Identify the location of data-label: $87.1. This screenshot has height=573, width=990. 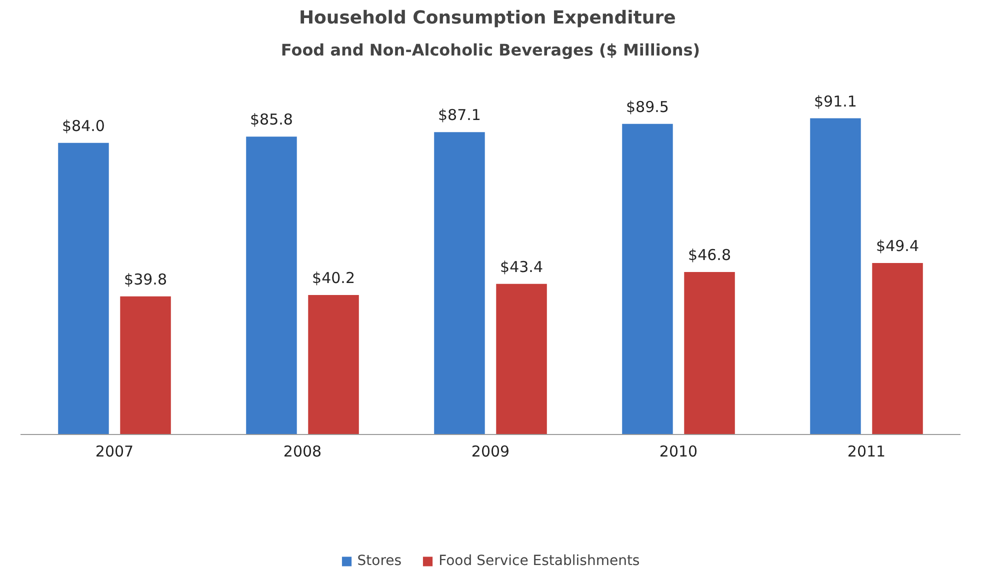
(459, 115).